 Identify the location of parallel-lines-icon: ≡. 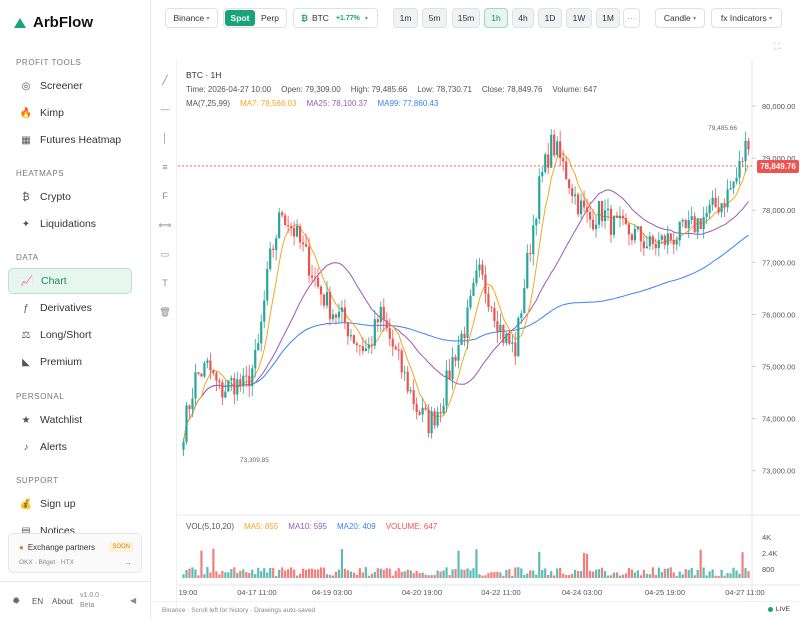
(165, 167).